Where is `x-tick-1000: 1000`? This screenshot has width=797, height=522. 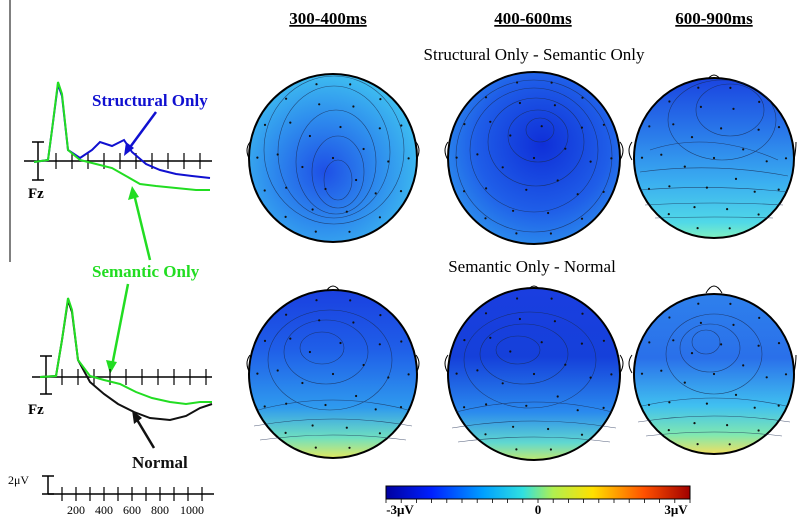
x-tick-1000: 1000 is located at coordinates (192, 510).